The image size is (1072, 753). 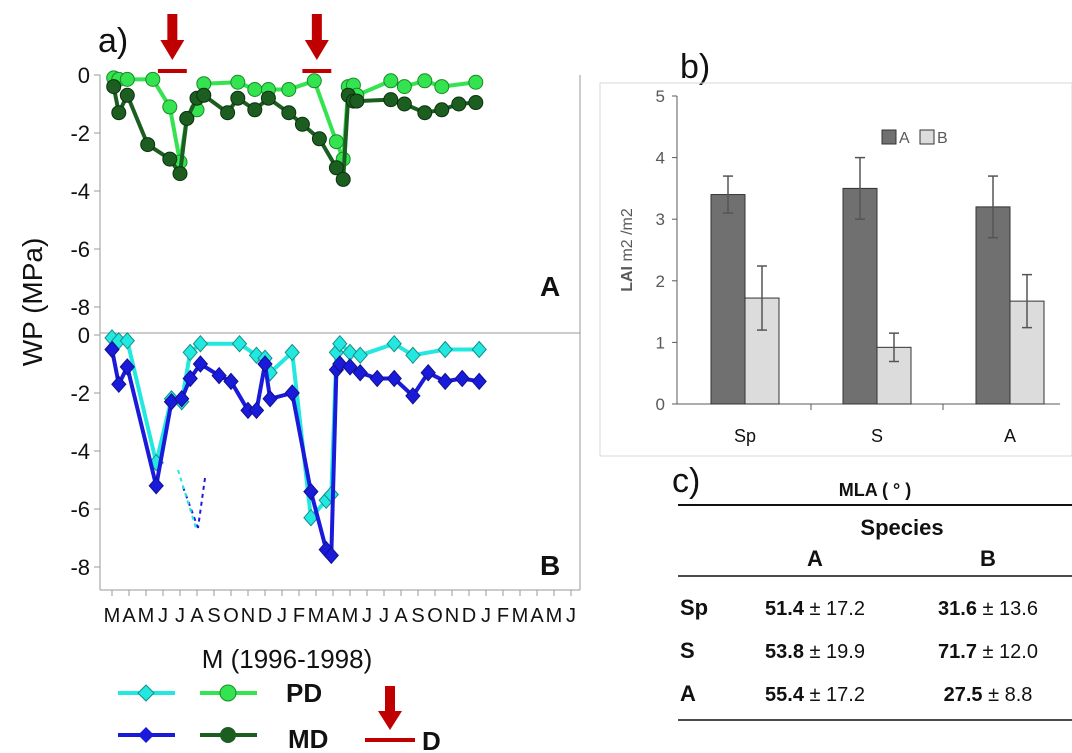 I want to click on column-a-header: A, so click(x=815, y=558).